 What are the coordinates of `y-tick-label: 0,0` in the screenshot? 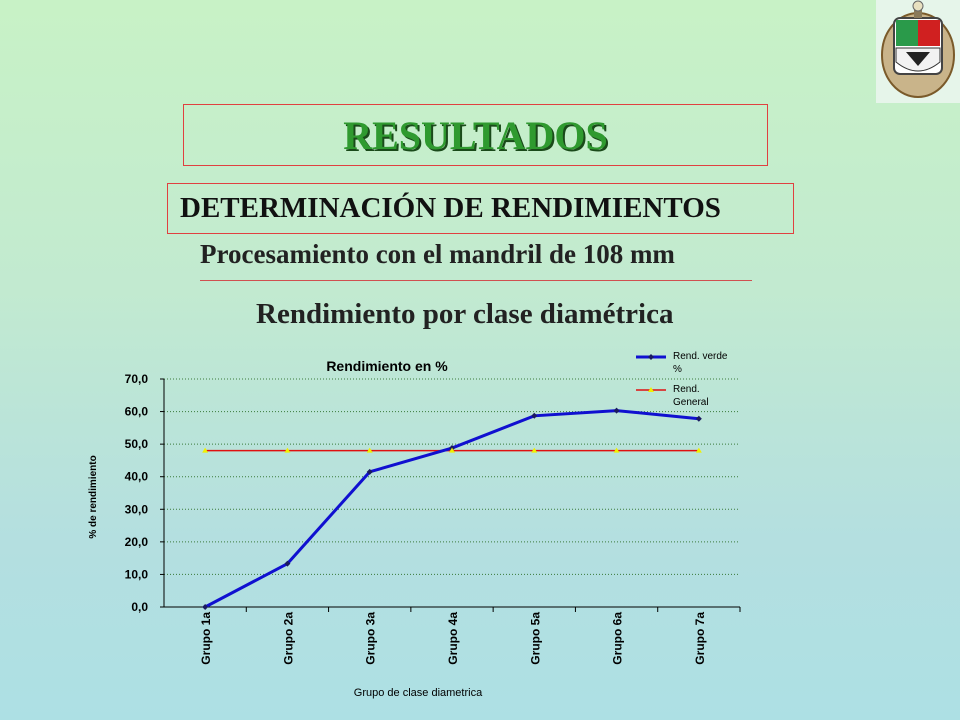 It's located at (139, 607).